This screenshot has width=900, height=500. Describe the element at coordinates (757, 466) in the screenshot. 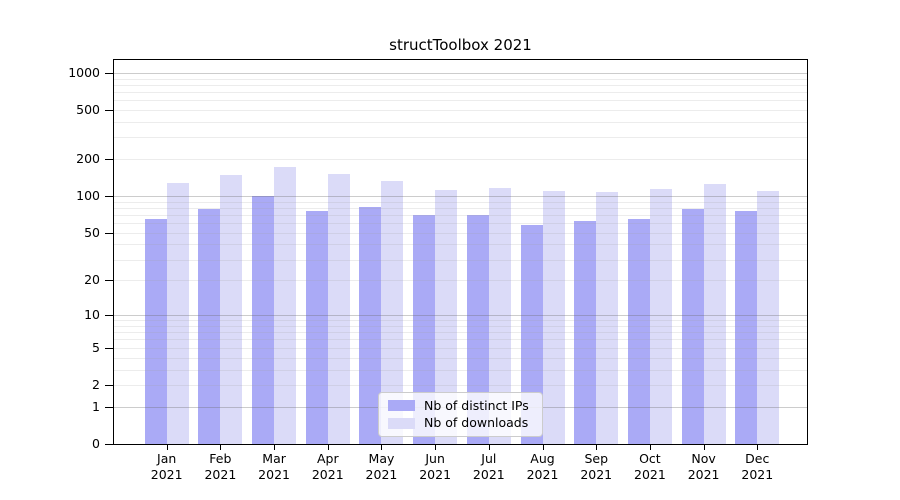

I see `x-tick-label: Dec 2021` at that location.